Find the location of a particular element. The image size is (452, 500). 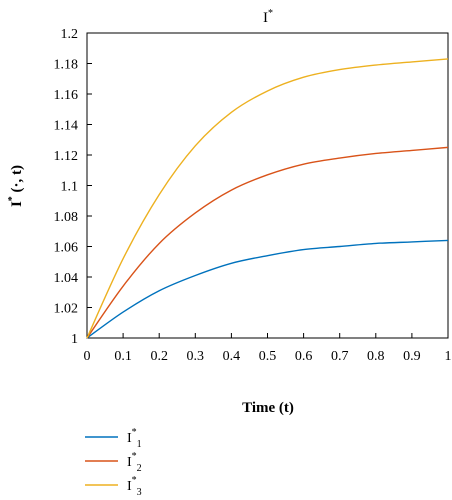

x-tick-label: 0 is located at coordinates (87, 356).